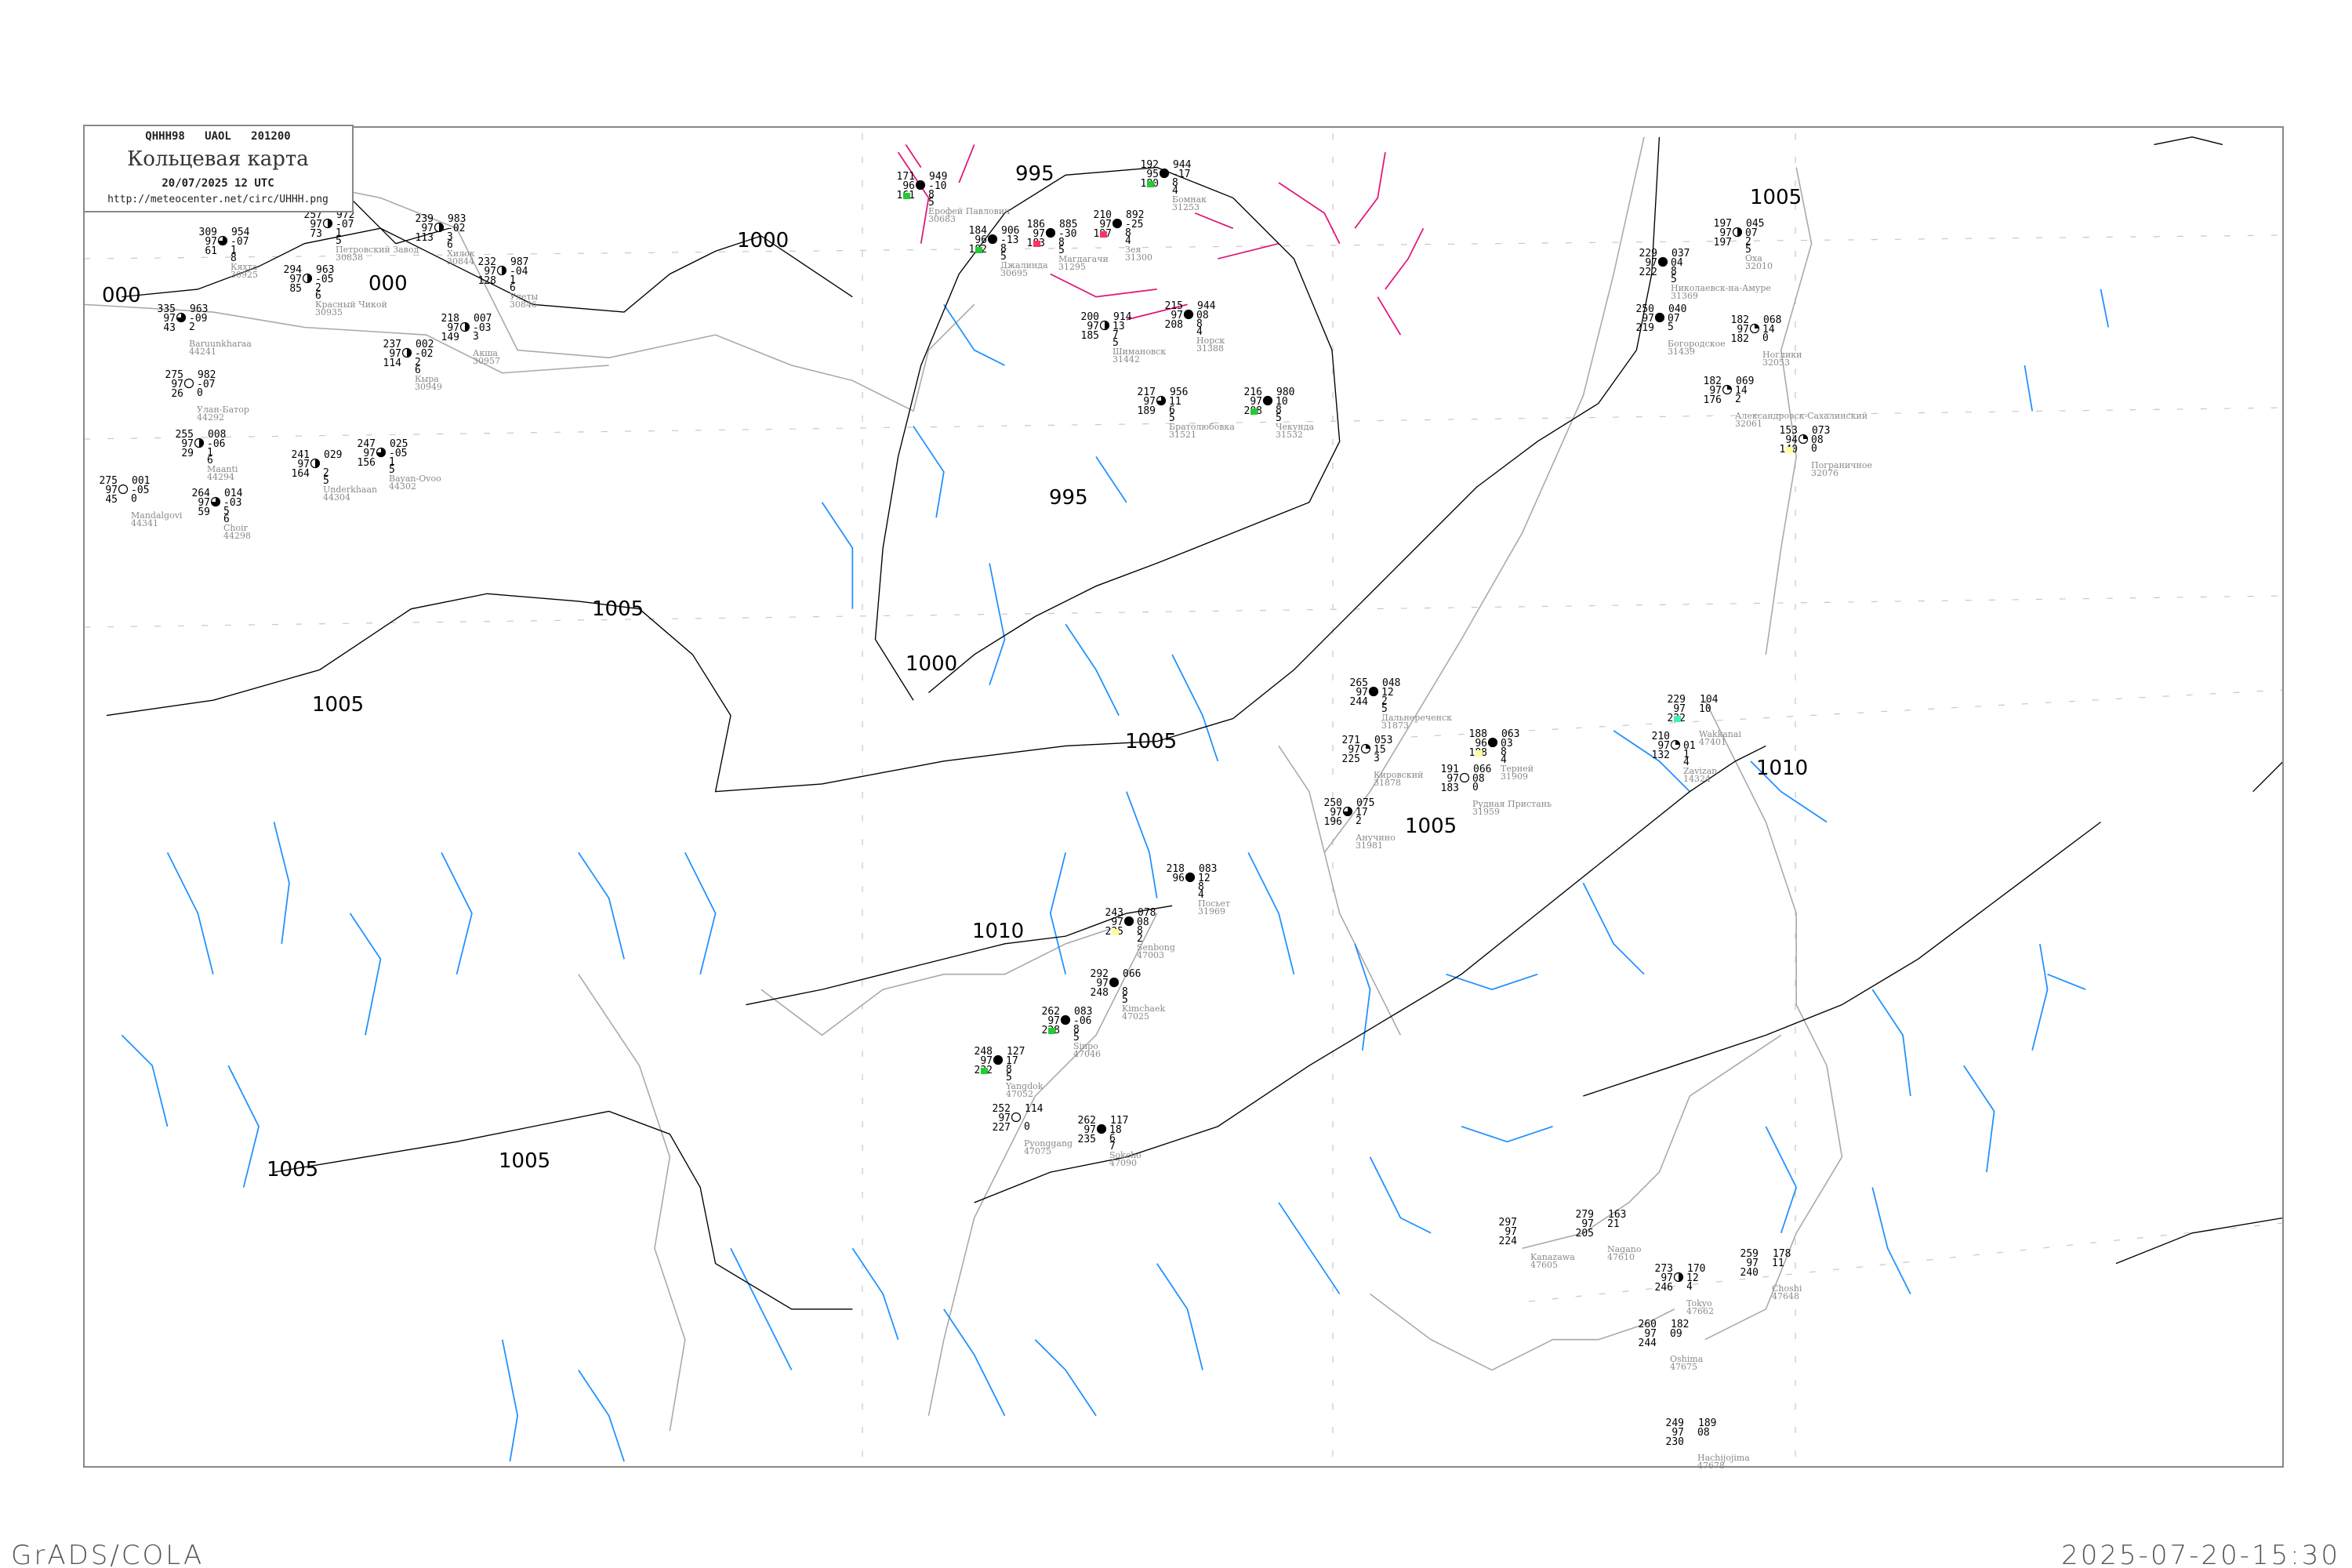  What do you see at coordinates (1713, 381) in the screenshot?
I see `station-value-tl: 182` at bounding box center [1713, 381].